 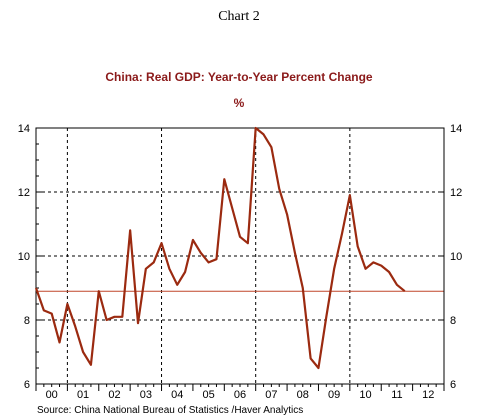 I want to click on x-tick-label: 04, so click(x=177, y=395).